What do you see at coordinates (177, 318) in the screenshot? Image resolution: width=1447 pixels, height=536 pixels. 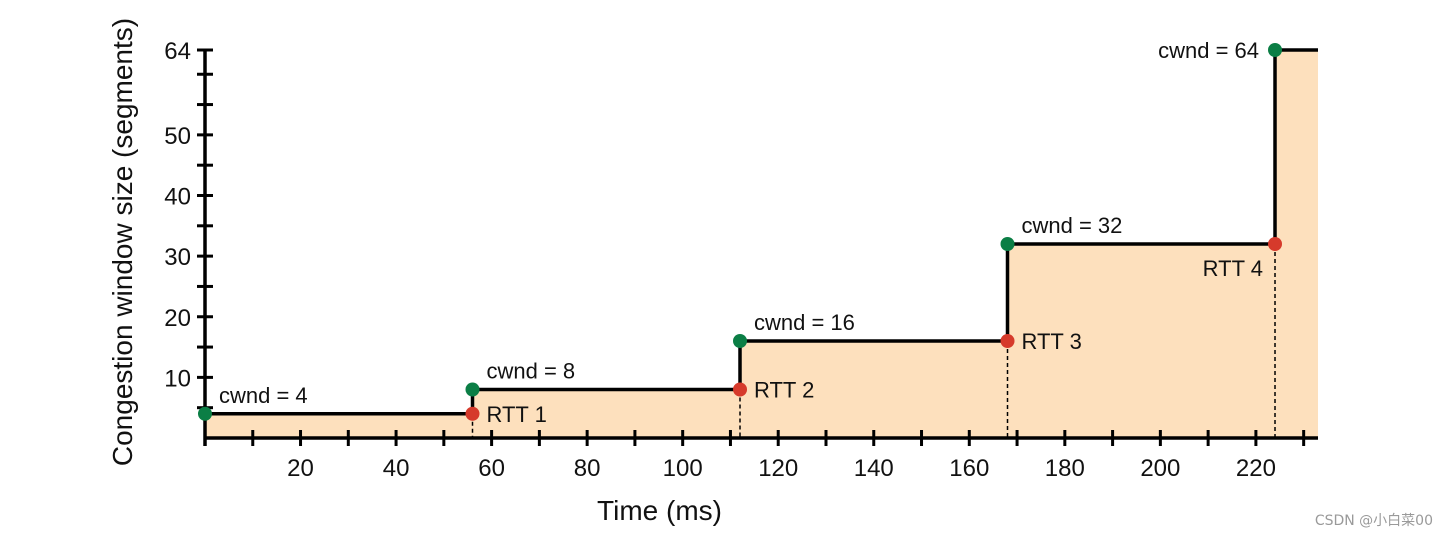 I see `y-tick-label: 20` at bounding box center [177, 318].